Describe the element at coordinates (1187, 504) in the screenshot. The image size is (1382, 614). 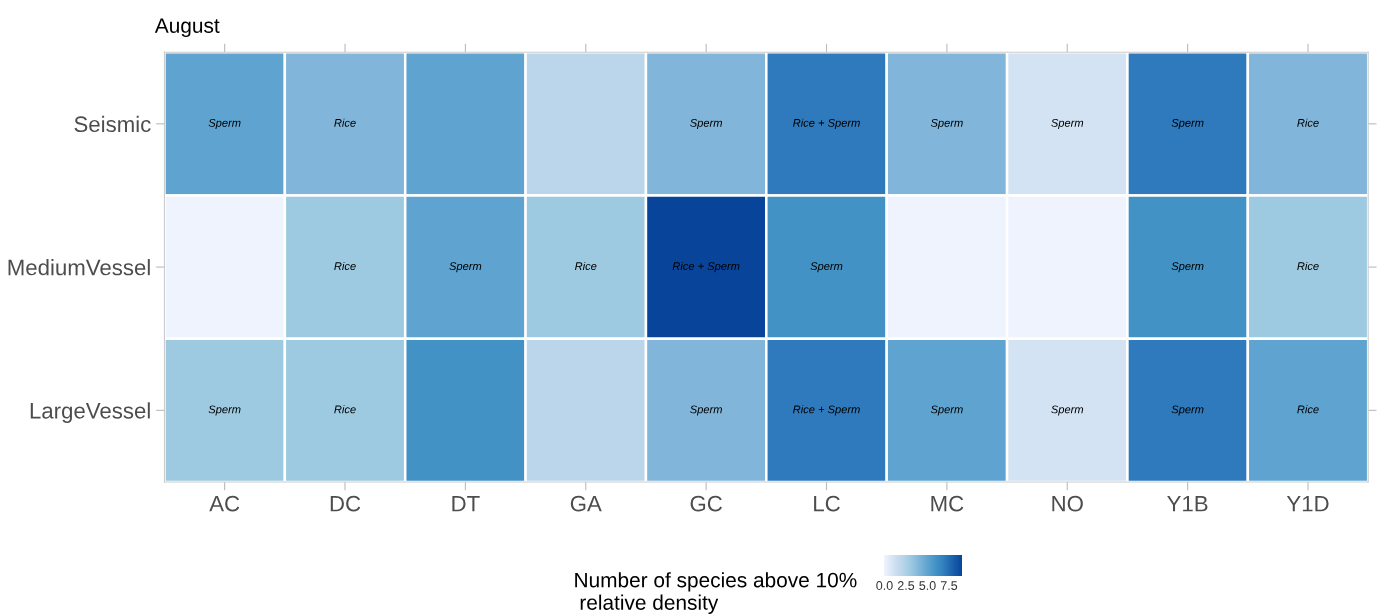
I see `x-tick-label: Y1B` at that location.